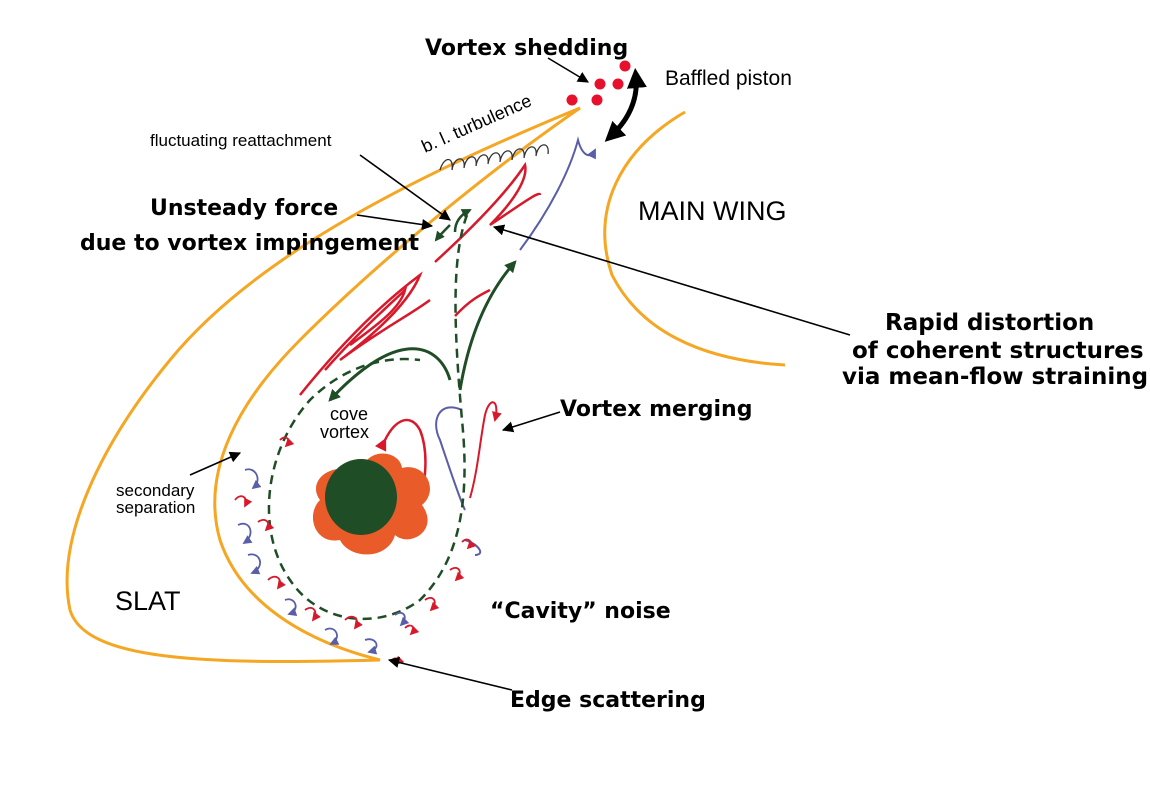 The width and height of the screenshot is (1150, 790). What do you see at coordinates (371, 504) in the screenshot?
I see `cove-vortex-core` at bounding box center [371, 504].